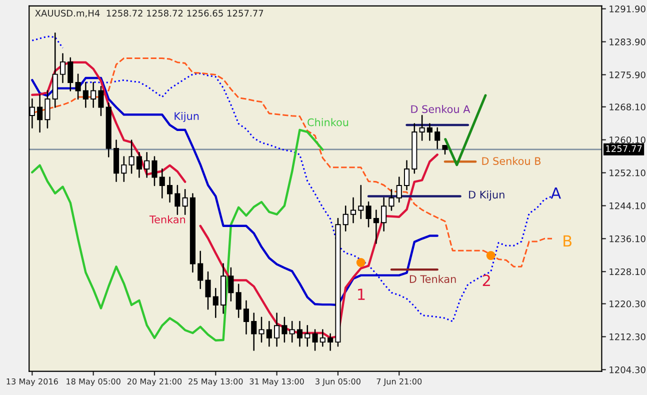 This screenshot has height=395, width=647. What do you see at coordinates (555, 193) in the screenshot?
I see `annotation: A` at bounding box center [555, 193].